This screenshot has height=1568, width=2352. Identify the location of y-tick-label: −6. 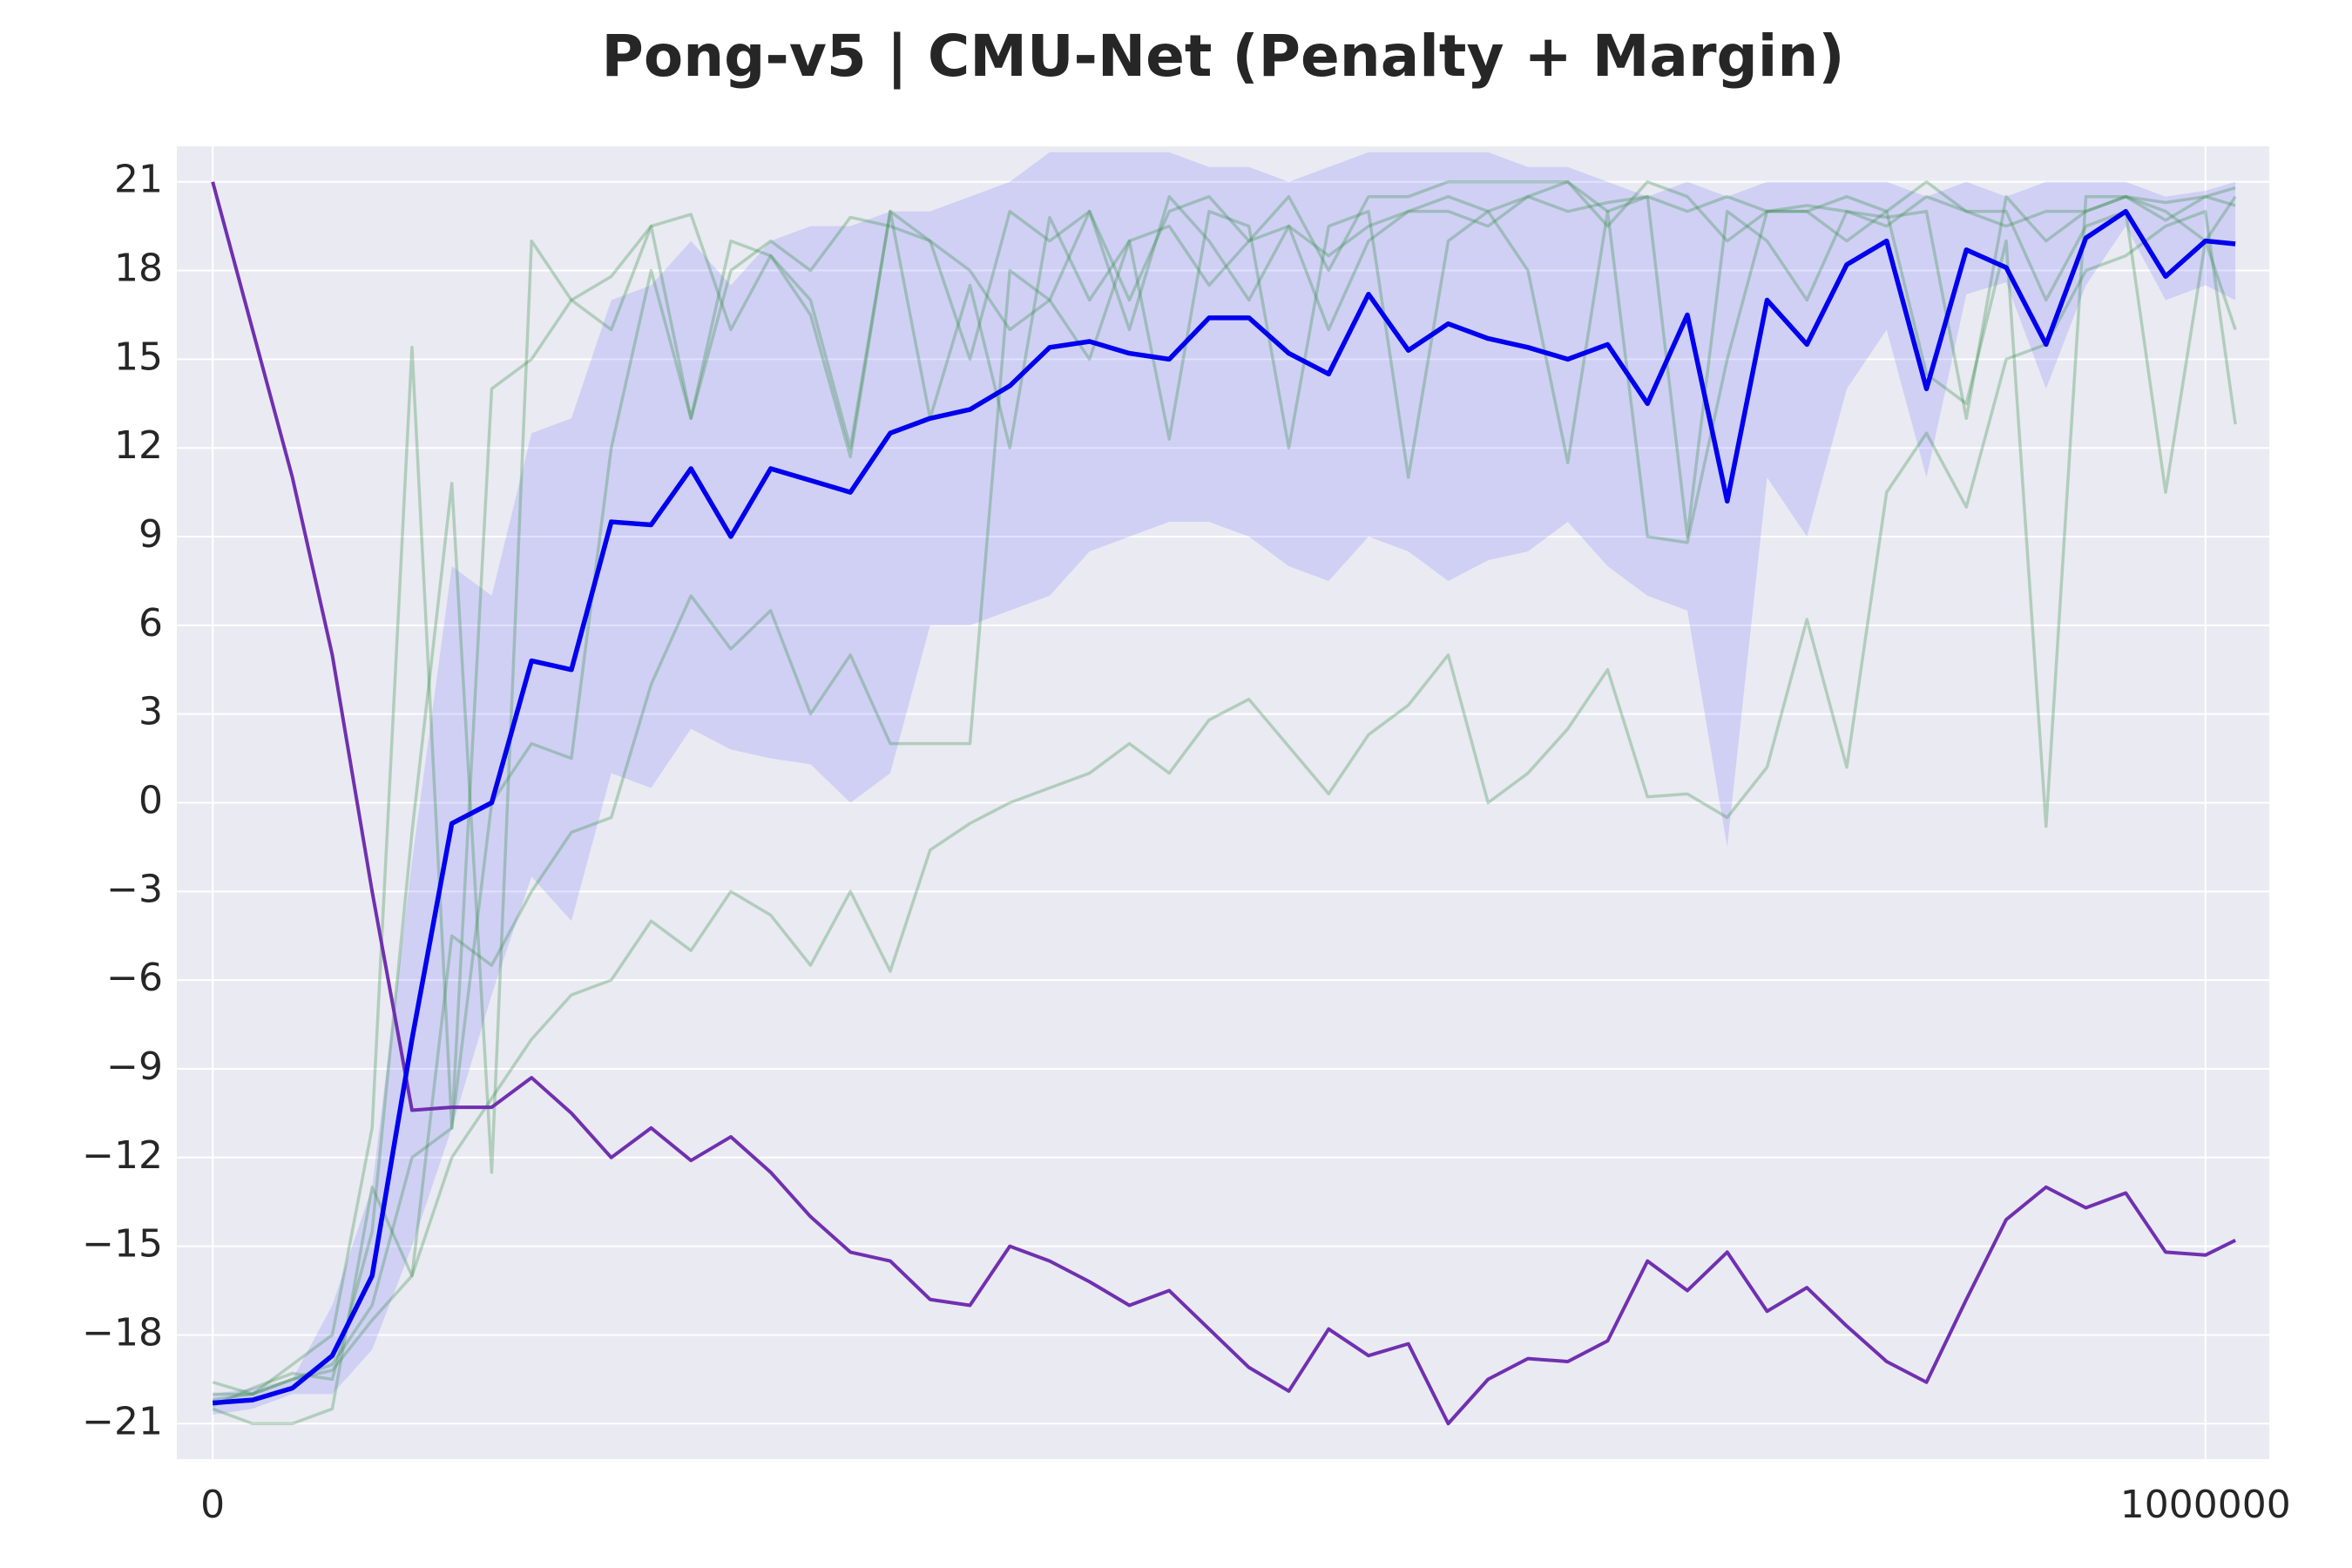
(134, 978).